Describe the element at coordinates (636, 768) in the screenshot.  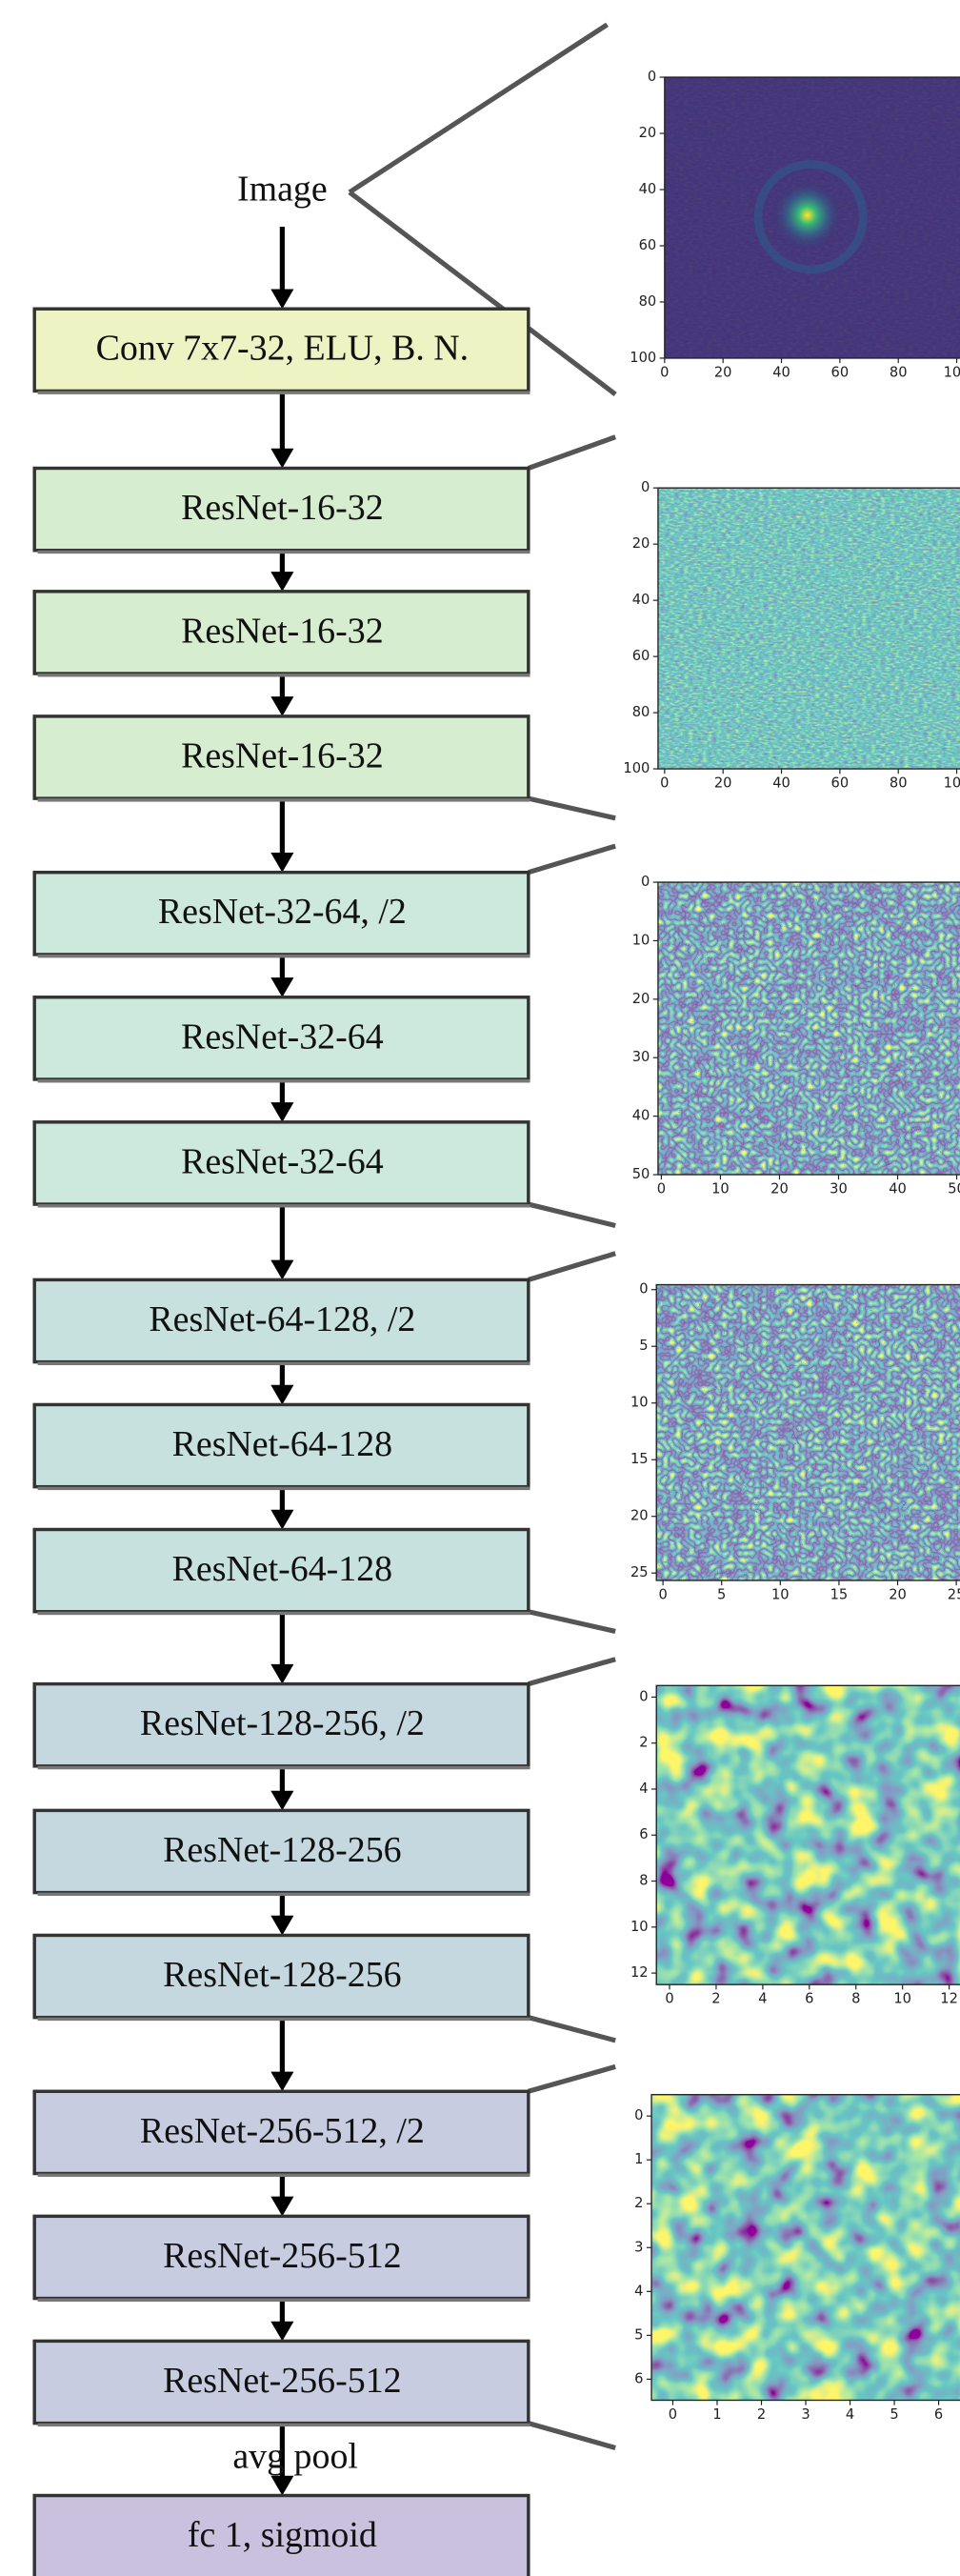
I see `y-tick-label: 100` at that location.